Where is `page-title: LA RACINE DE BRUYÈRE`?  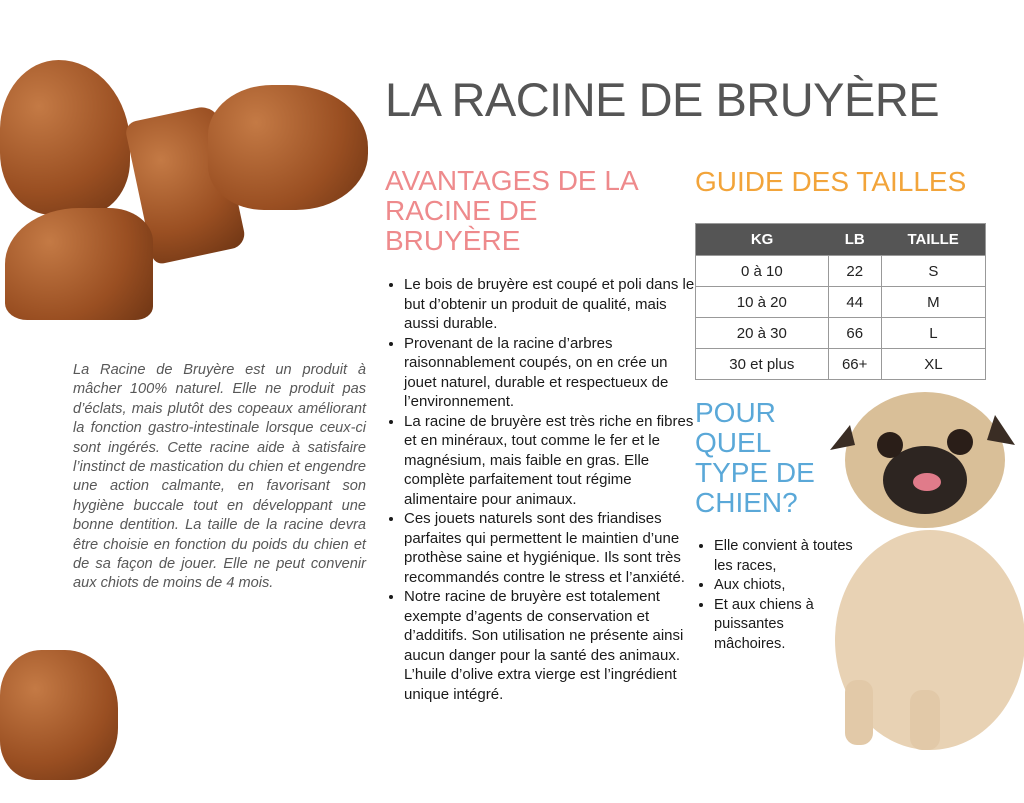
page-title: LA RACINE DE BRUYÈRE is located at coordinates (662, 99).